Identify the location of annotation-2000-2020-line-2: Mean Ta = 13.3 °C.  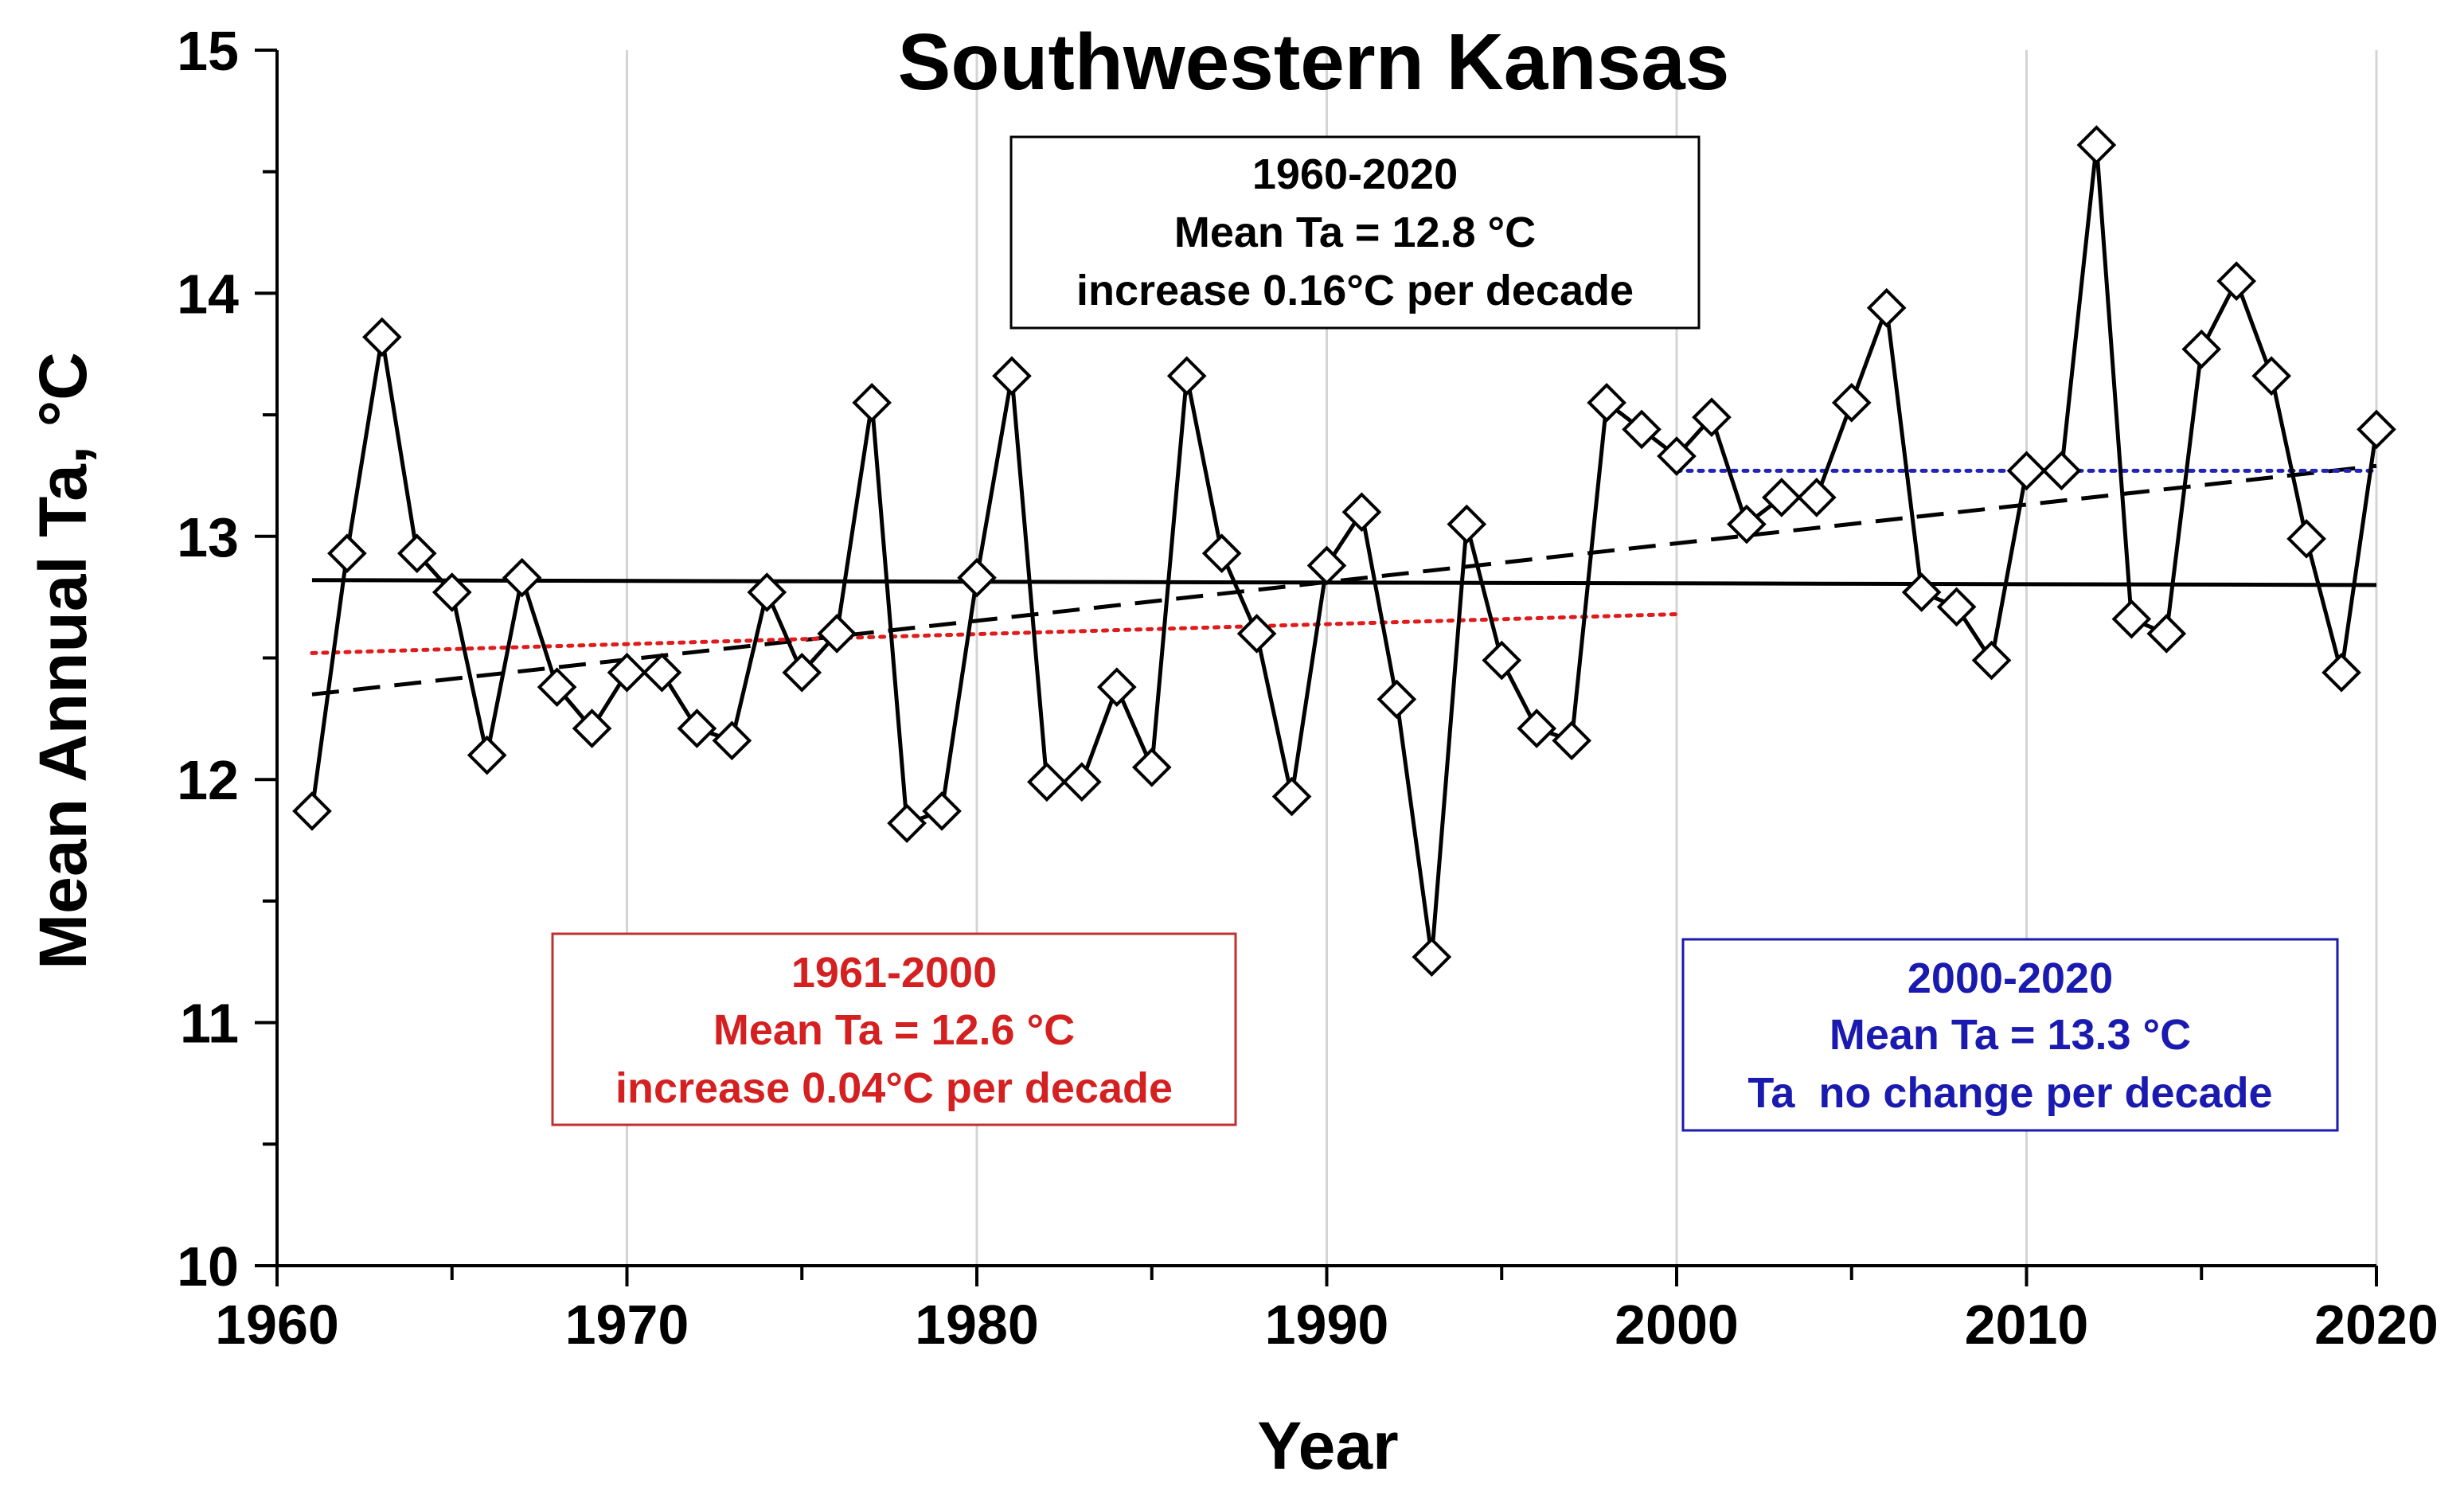
(2010, 1035).